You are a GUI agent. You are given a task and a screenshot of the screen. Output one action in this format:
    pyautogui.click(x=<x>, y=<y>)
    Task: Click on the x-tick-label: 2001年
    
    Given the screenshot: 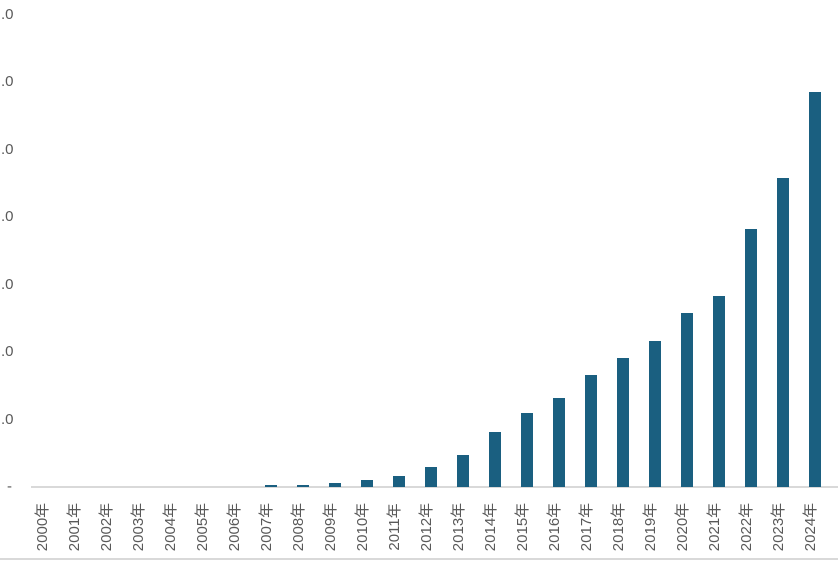 What is the action you would take?
    pyautogui.click(x=74, y=527)
    